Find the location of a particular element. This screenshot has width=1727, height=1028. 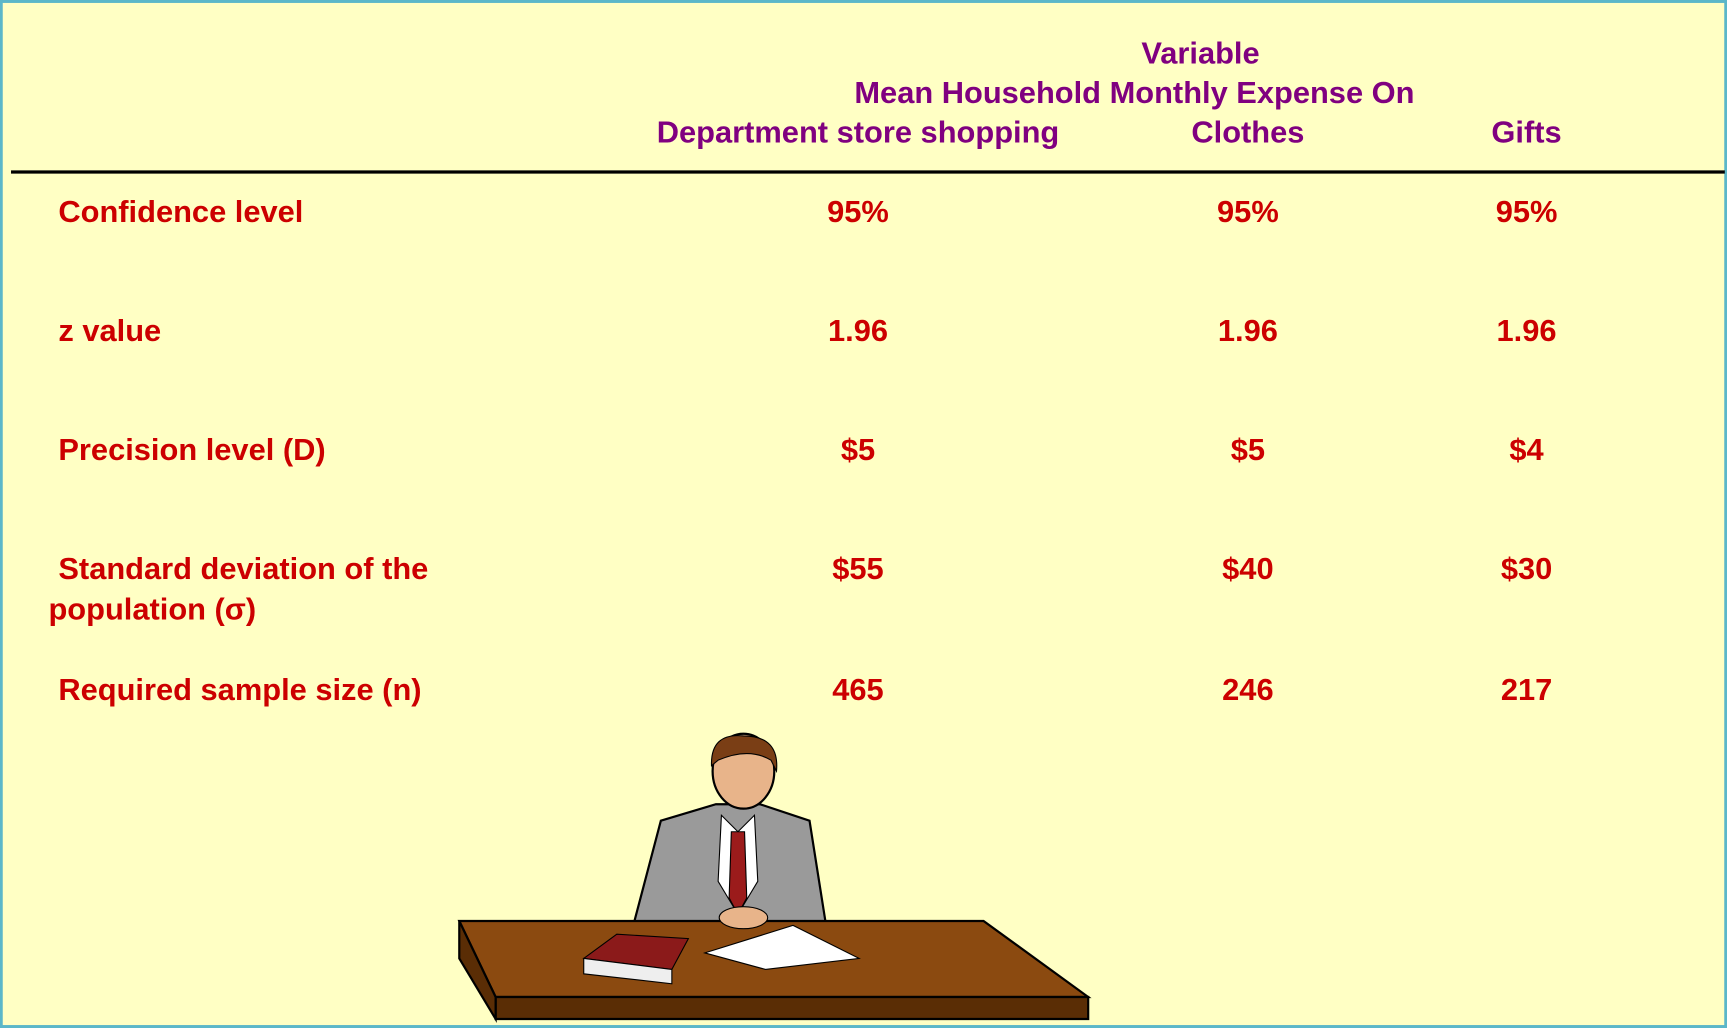

cell: $40 is located at coordinates (1247, 568).